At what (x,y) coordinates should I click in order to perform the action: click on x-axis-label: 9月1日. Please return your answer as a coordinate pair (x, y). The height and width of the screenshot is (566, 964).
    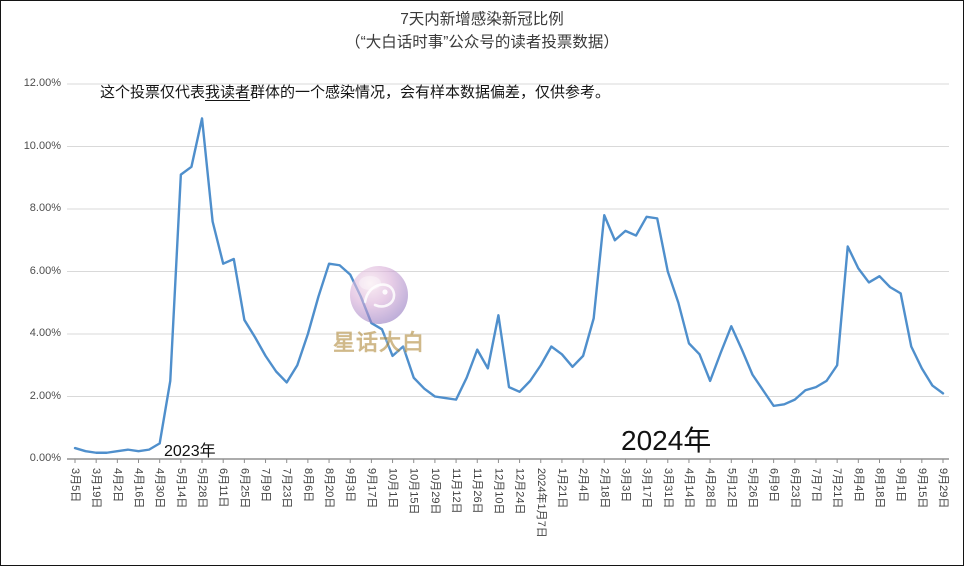
    Looking at the image, I should click on (901, 485).